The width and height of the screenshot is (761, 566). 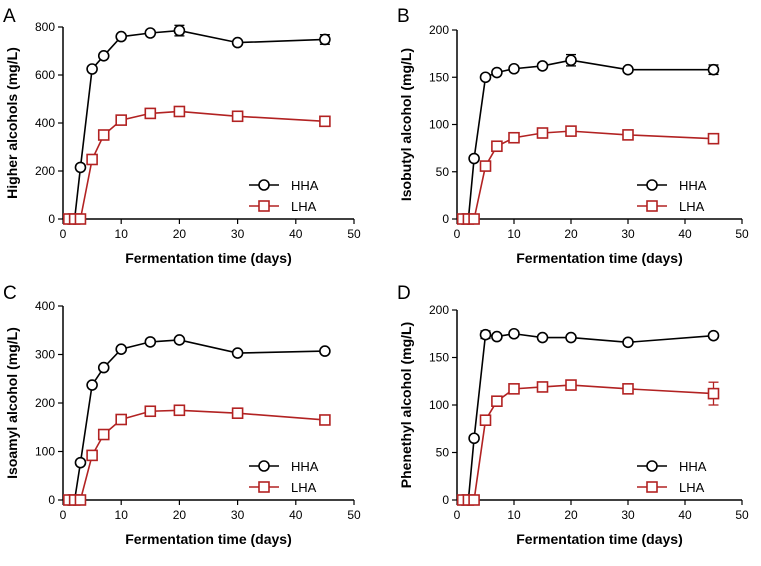 I want to click on y-tick-label: 800, so click(x=45, y=27).